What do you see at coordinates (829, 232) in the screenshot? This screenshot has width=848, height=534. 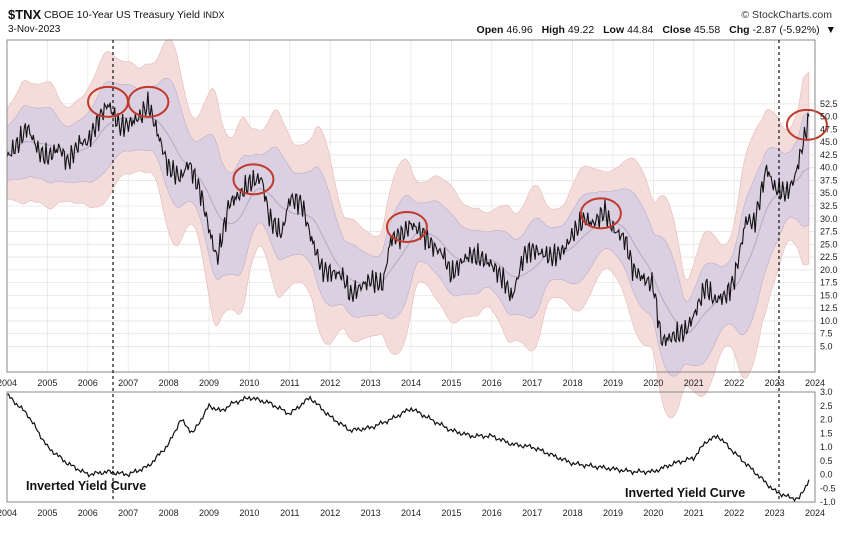 I see `y-tick-label: 27.5` at bounding box center [829, 232].